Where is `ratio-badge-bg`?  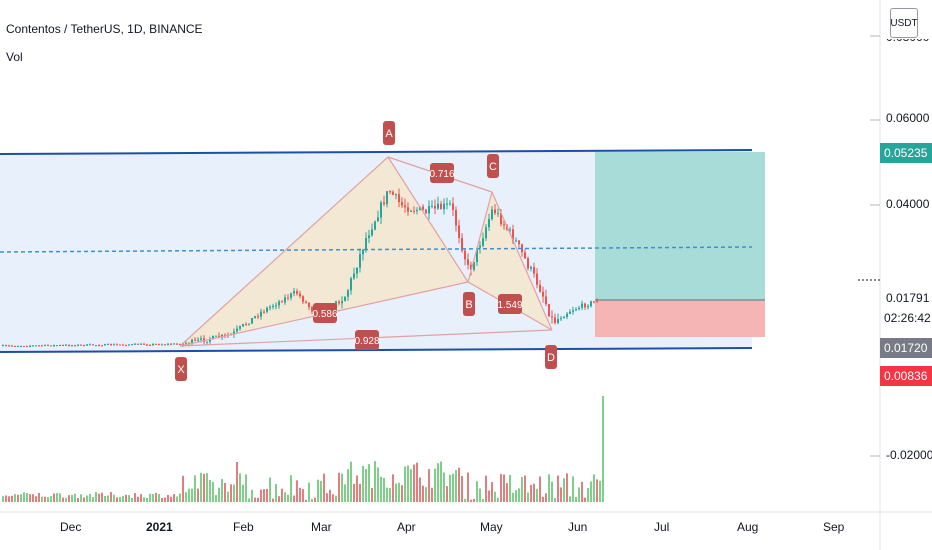 ratio-badge-bg is located at coordinates (442, 173).